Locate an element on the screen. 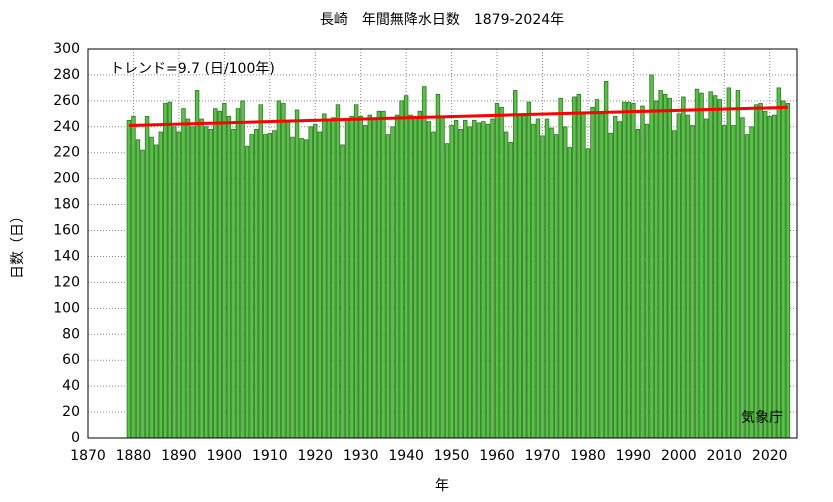 The image size is (833, 502). y-tick-label: 300 is located at coordinates (66, 49).